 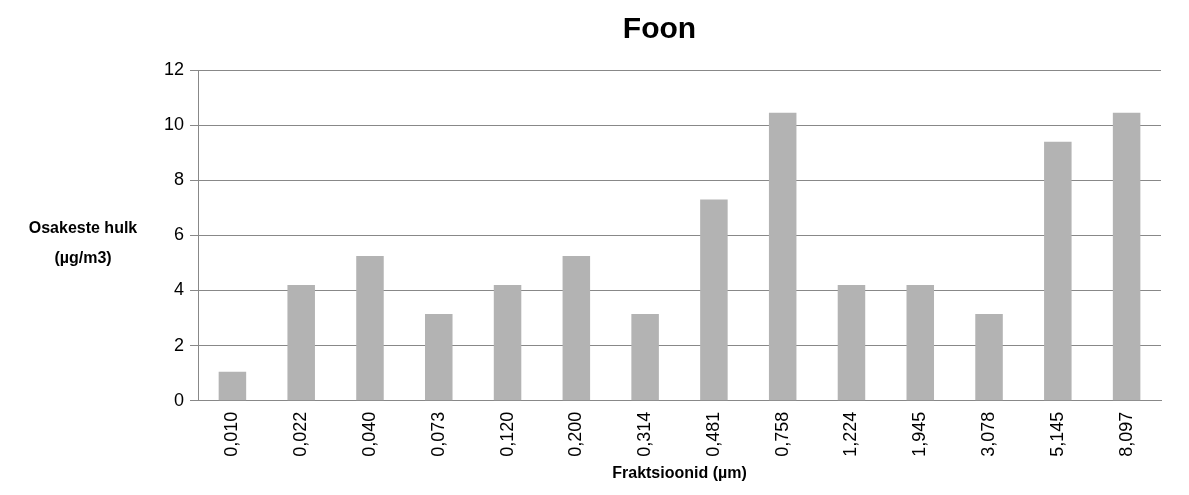 I want to click on x-tick-label: 3,078, so click(x=988, y=434).